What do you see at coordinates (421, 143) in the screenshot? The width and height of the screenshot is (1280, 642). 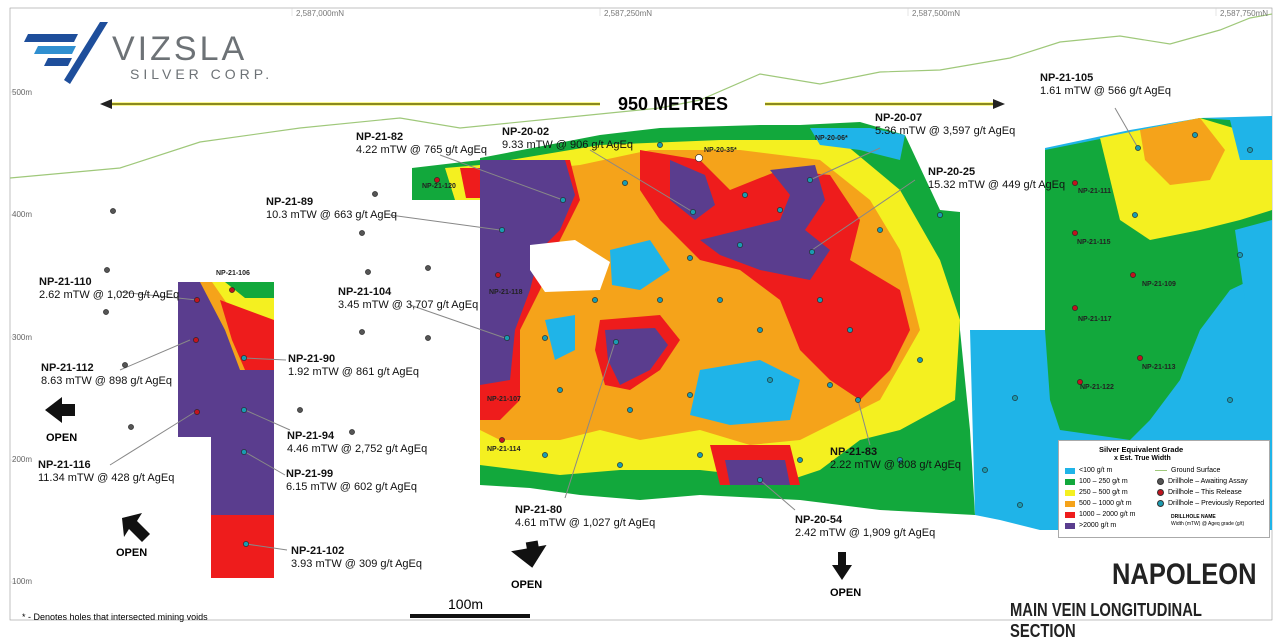 I see `intercept-label: NP-21-82 4.22 mTW @ 765 g/t AgEq` at bounding box center [421, 143].